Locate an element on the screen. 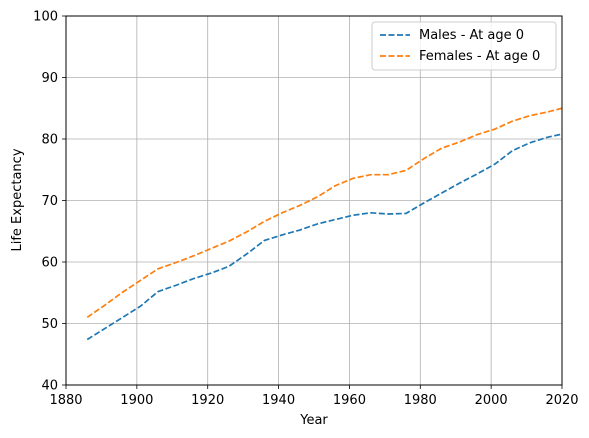 Image resolution: width=589 pixels, height=438 pixels. y-axis-ticks: 40 50 60 70 80 90 100 is located at coordinates (49, 202).